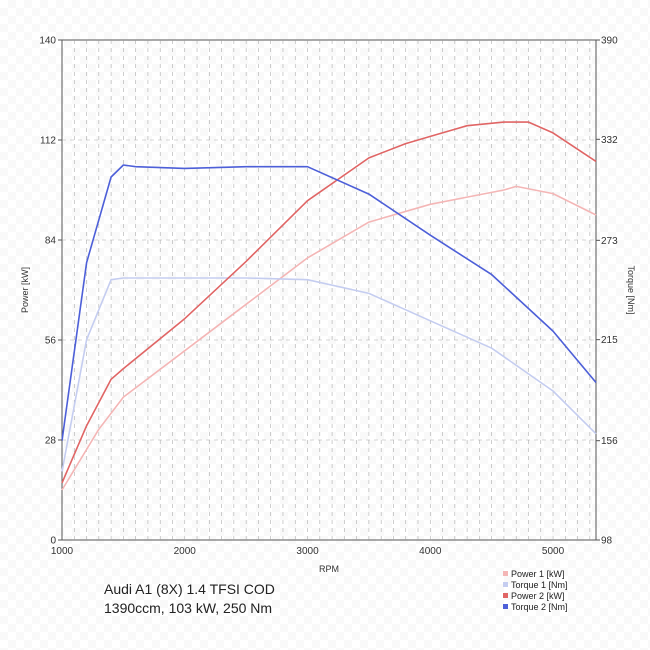  Describe the element at coordinates (553, 551) in the screenshot. I see `x-tick-label: 5000` at that location.